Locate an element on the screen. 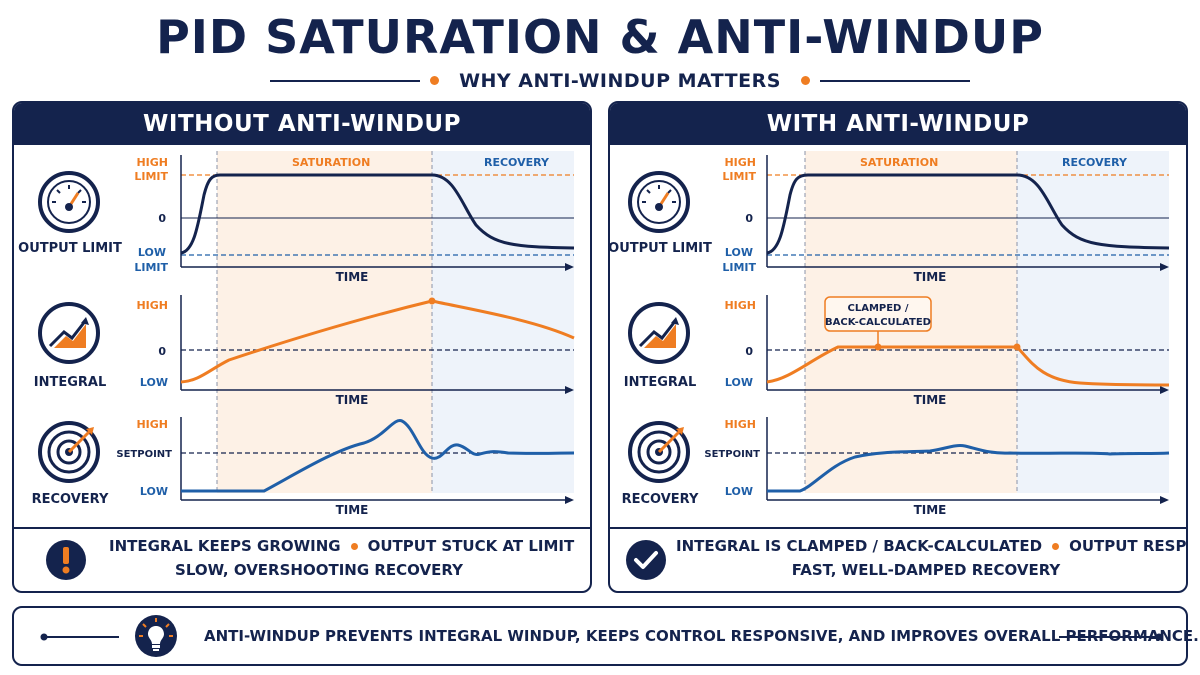 This screenshot has height=675, width=1200. integral-peak-marker is located at coordinates (432, 301).